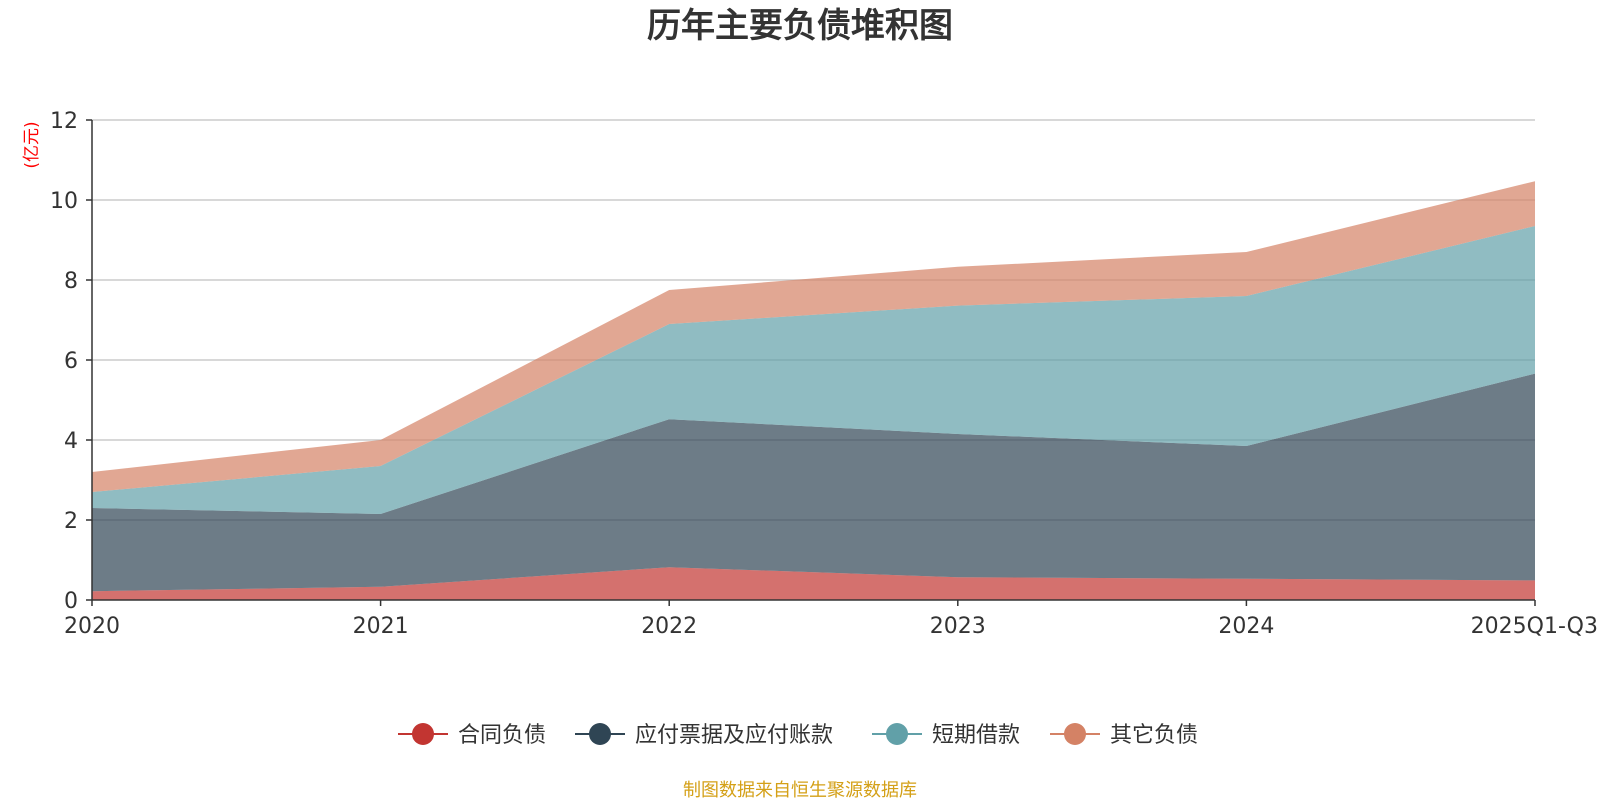  Describe the element at coordinates (734, 735) in the screenshot. I see `legend-label: 应付票据及应付账款` at that location.